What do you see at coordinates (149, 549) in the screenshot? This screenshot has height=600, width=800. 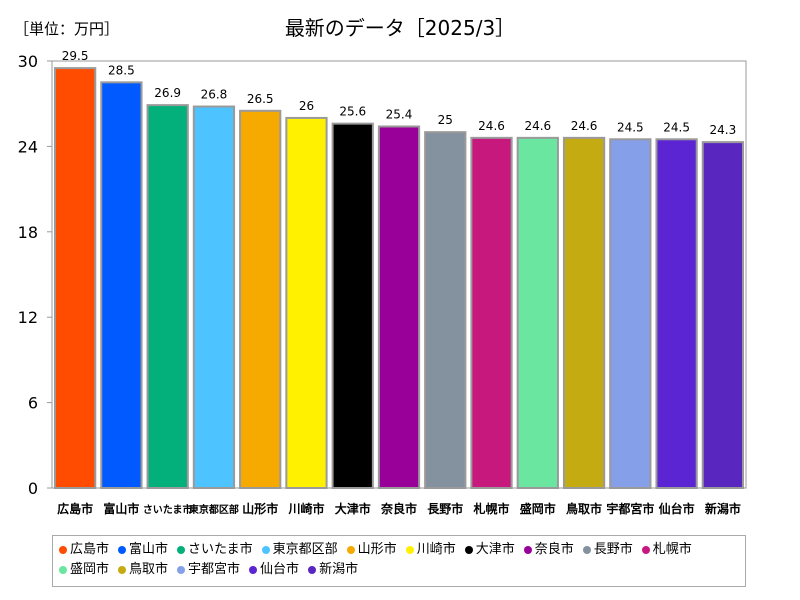 I see `legend-label: 富山市` at bounding box center [149, 549].